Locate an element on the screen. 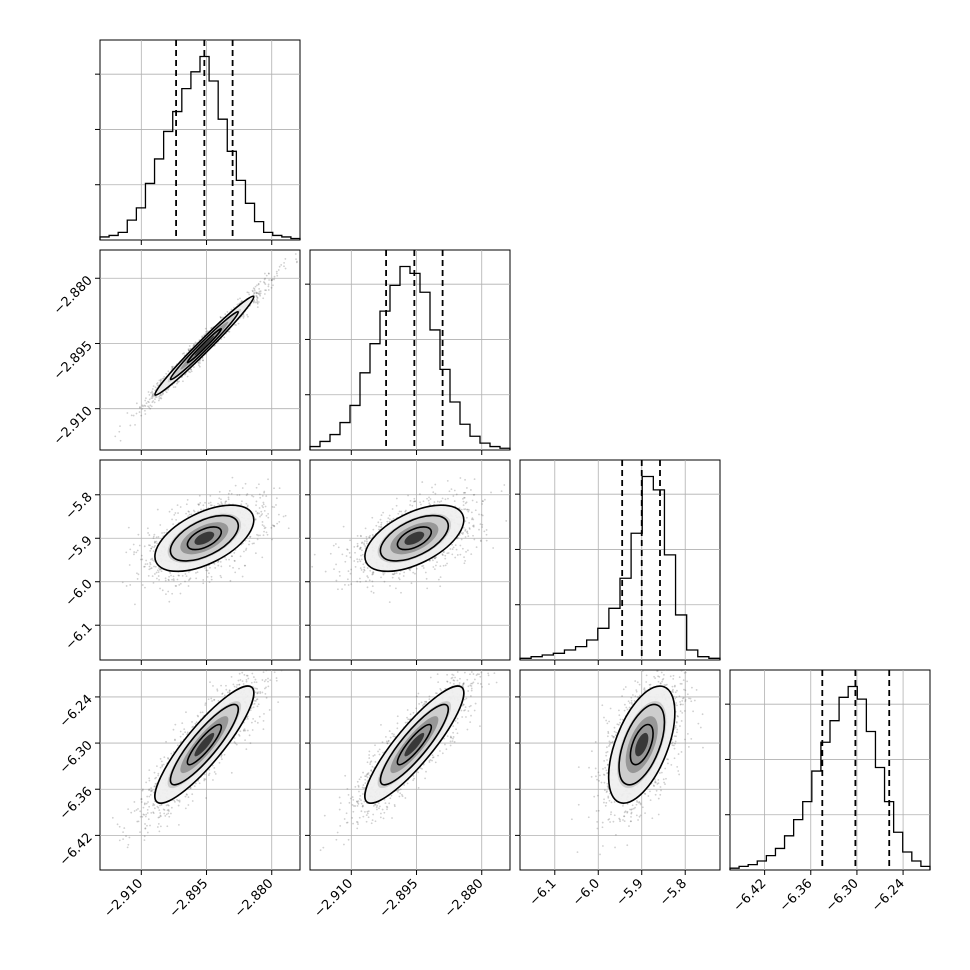 The height and width of the screenshot is (970, 970). y-tick-label: −6.36 is located at coordinates (76, 803).